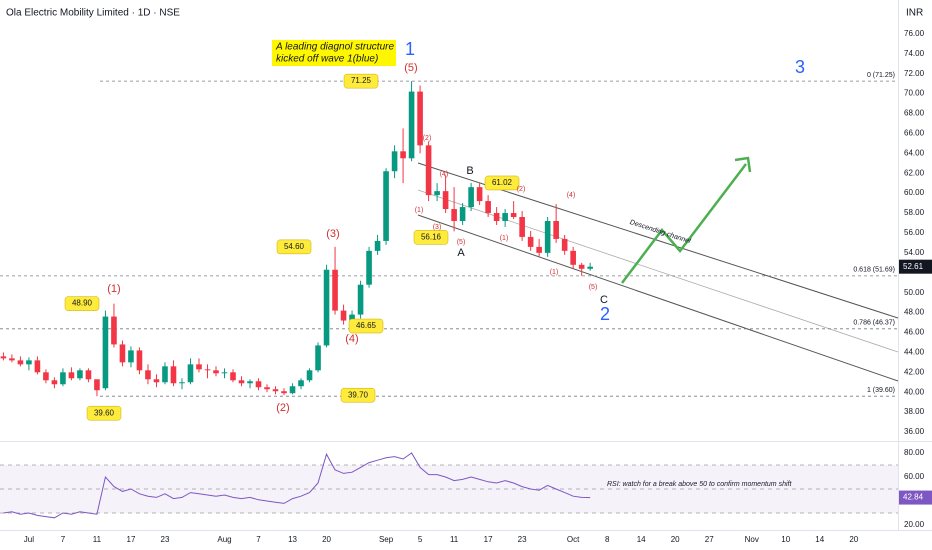 The image size is (932, 550). Describe the element at coordinates (914, 371) in the screenshot. I see `y-tick-label: 42.00` at that location.